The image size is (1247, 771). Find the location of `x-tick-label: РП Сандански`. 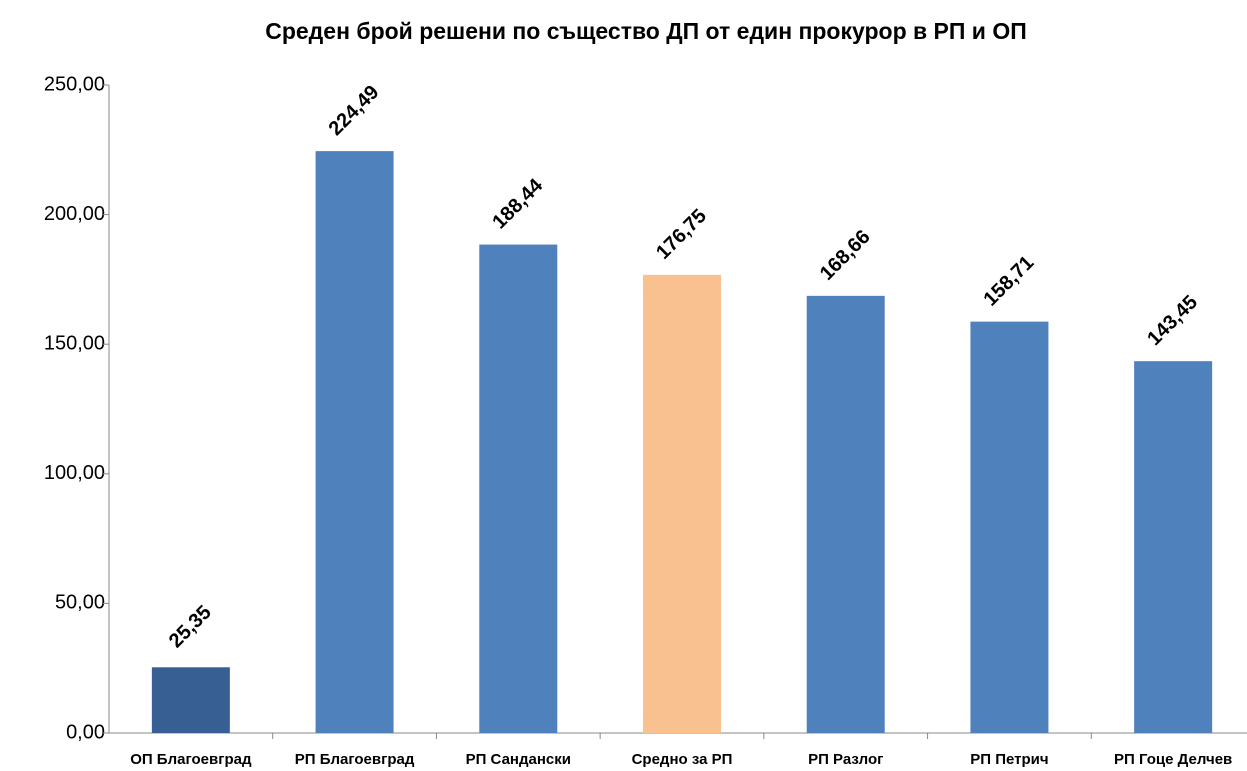

x-tick-label: РП Сандански is located at coordinates (518, 759).